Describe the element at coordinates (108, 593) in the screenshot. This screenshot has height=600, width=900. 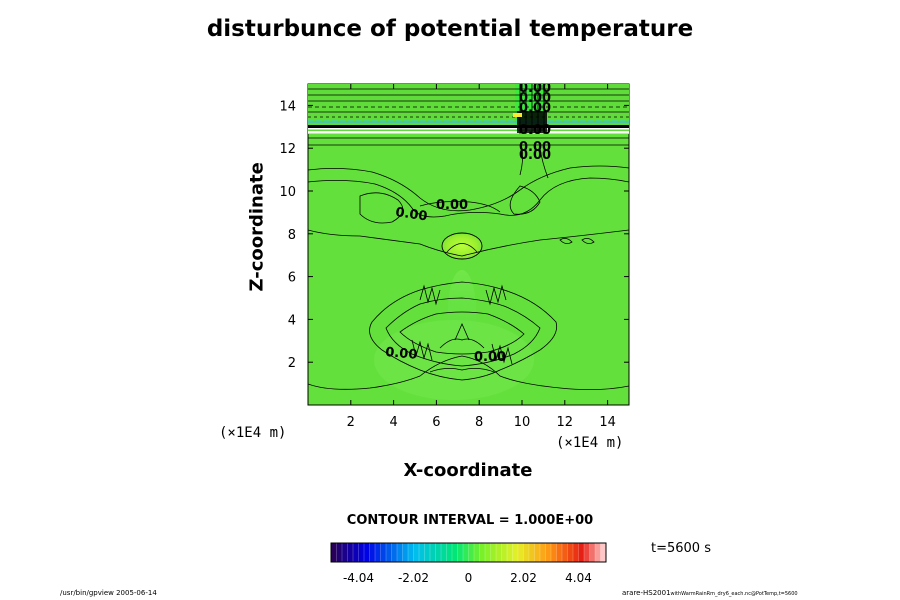
I see `footer-command: /usr/bin/gpview 2005-06-14` at that location.